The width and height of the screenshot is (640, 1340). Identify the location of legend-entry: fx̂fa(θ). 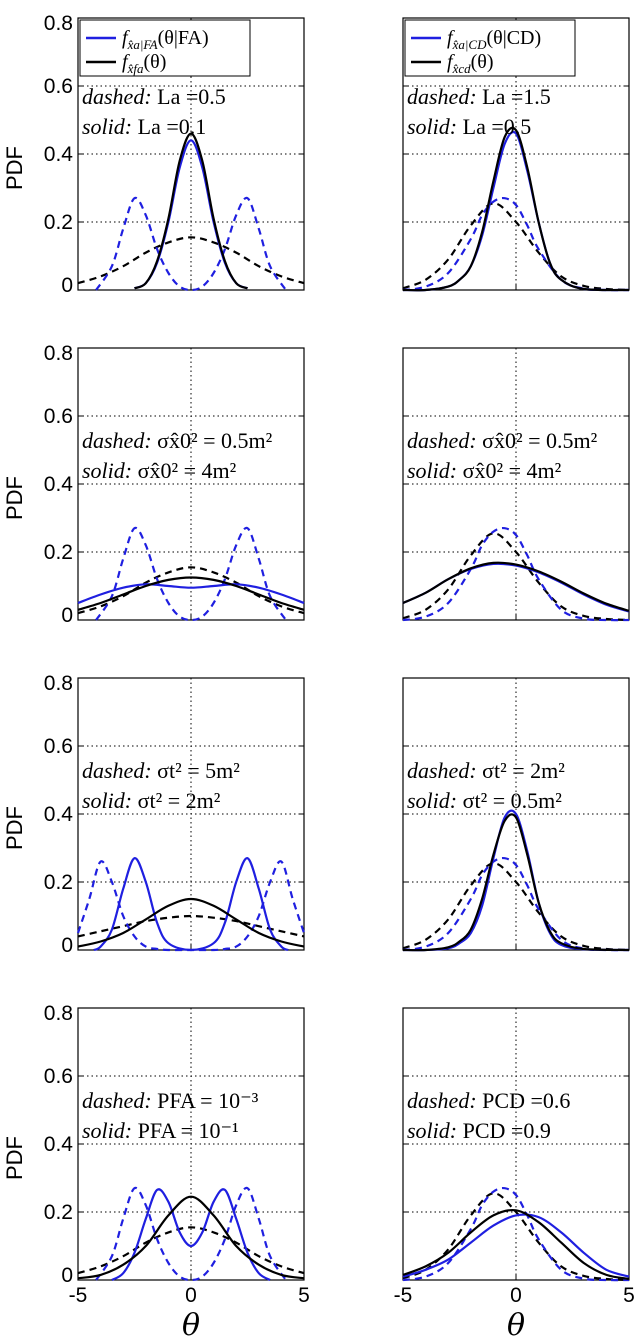
(144, 63).